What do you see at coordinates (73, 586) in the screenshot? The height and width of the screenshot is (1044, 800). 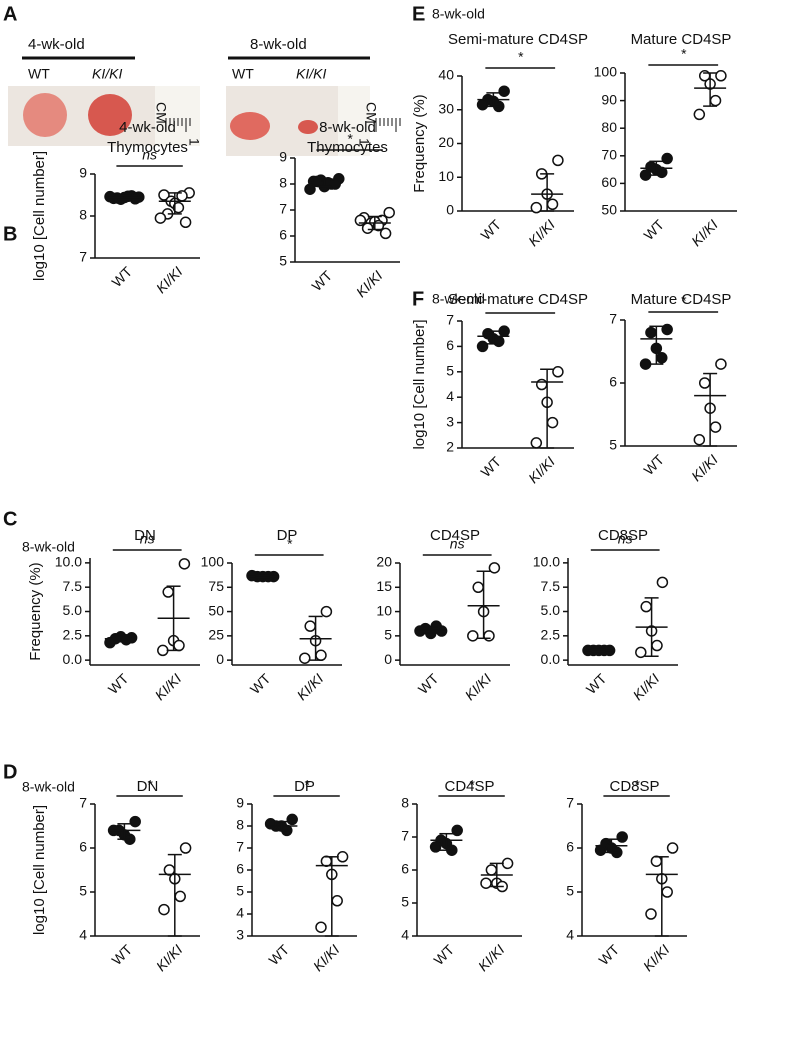 I see `y-tick-label: 7.5` at bounding box center [73, 586].